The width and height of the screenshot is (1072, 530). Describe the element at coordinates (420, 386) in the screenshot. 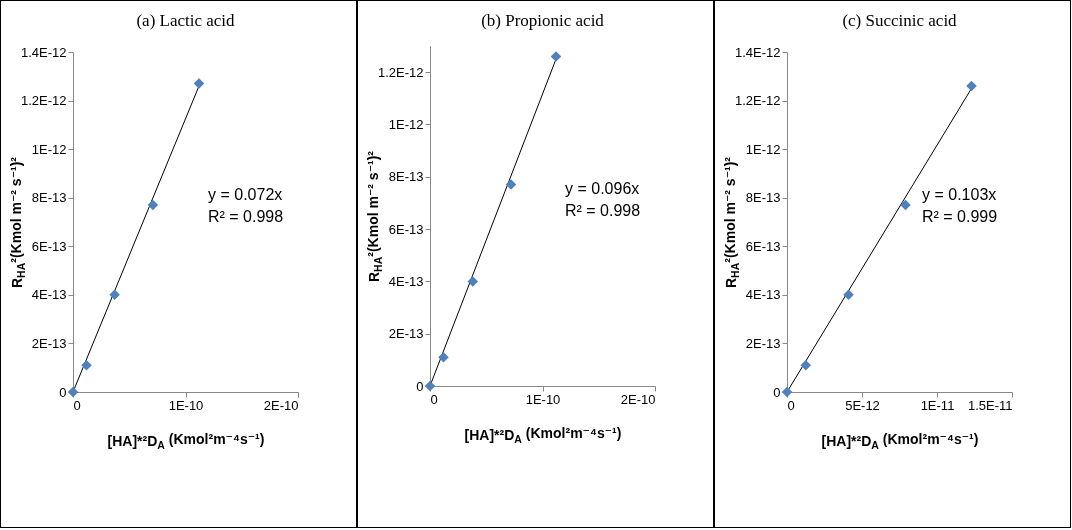

I see `y-tick-label: 0` at that location.